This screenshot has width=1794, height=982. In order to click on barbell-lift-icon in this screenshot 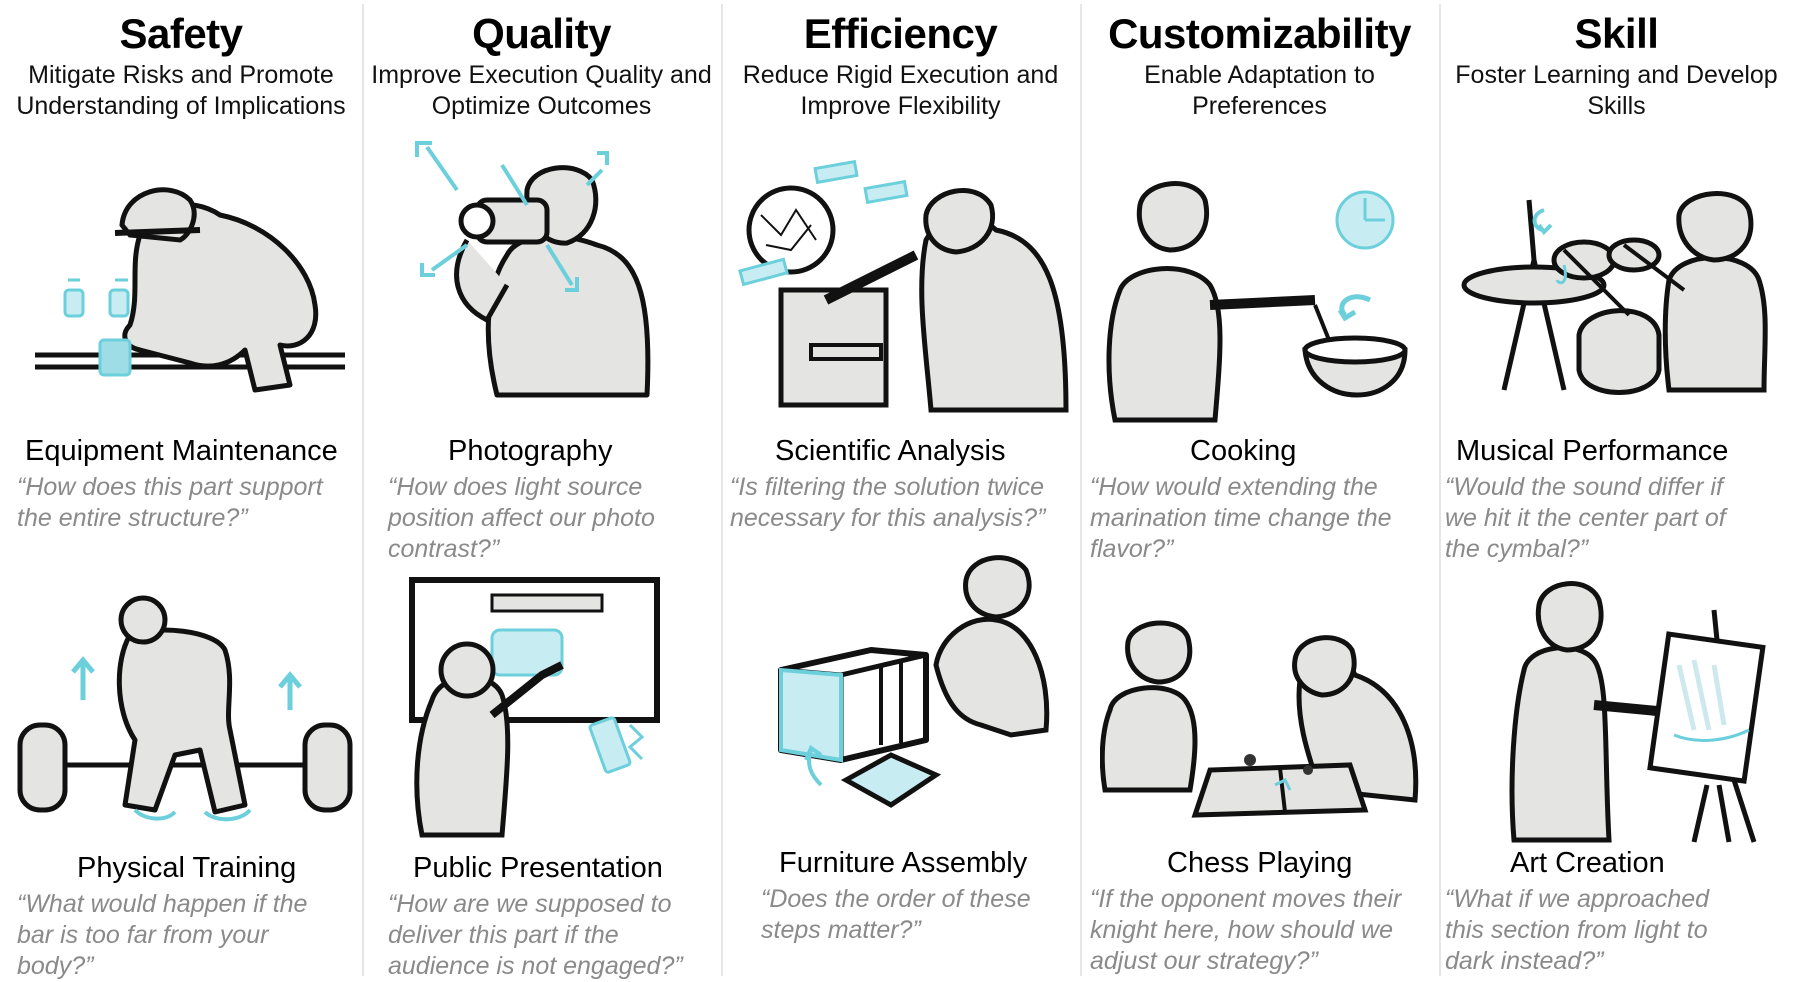, I will do `click(185, 712)`.